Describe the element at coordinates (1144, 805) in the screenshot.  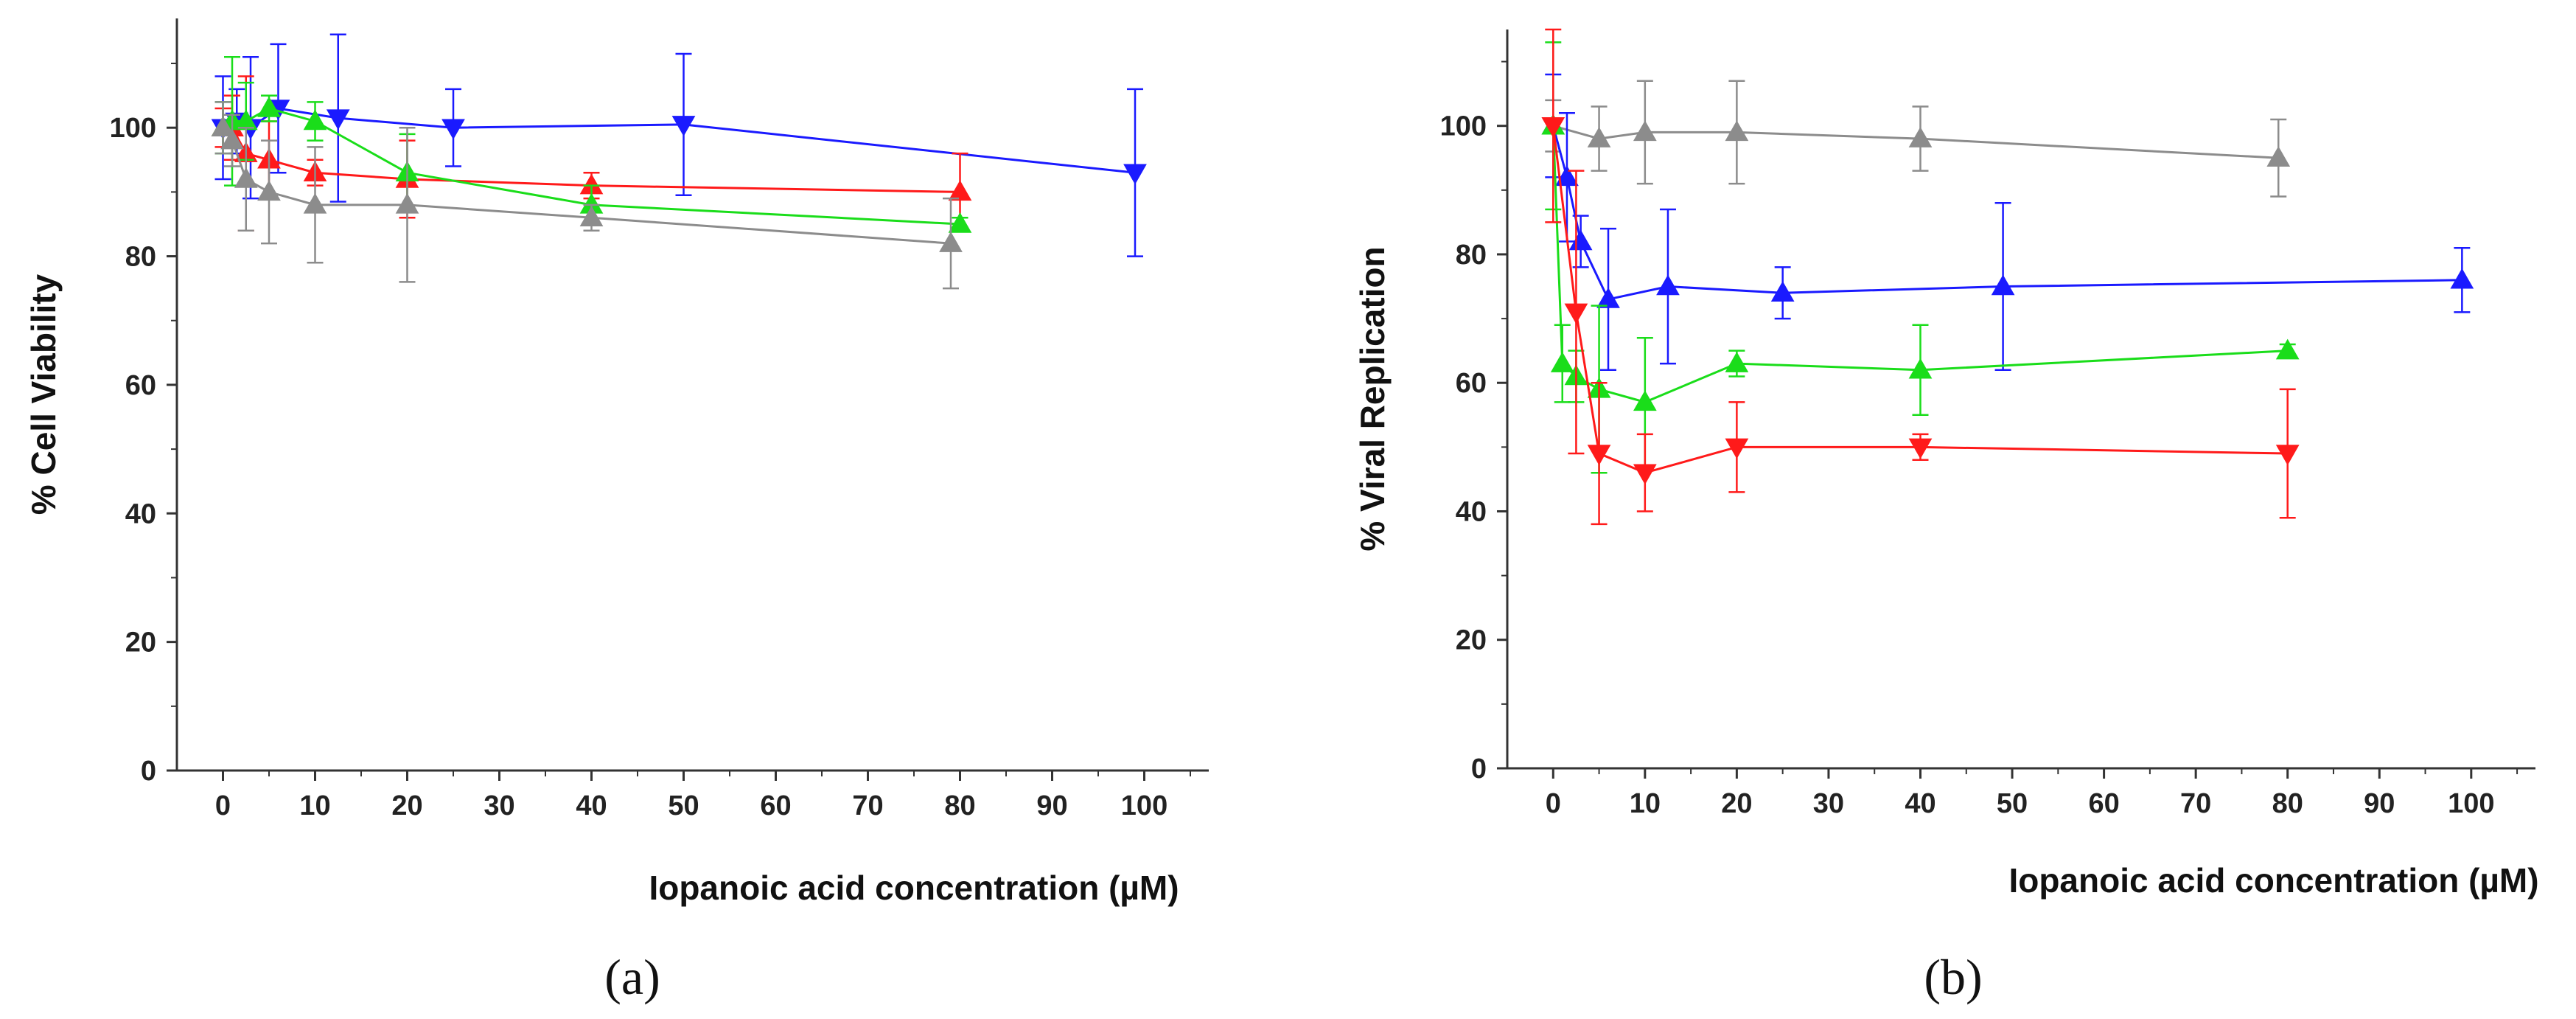
I see `panel-a-x-tick-label: 100` at that location.